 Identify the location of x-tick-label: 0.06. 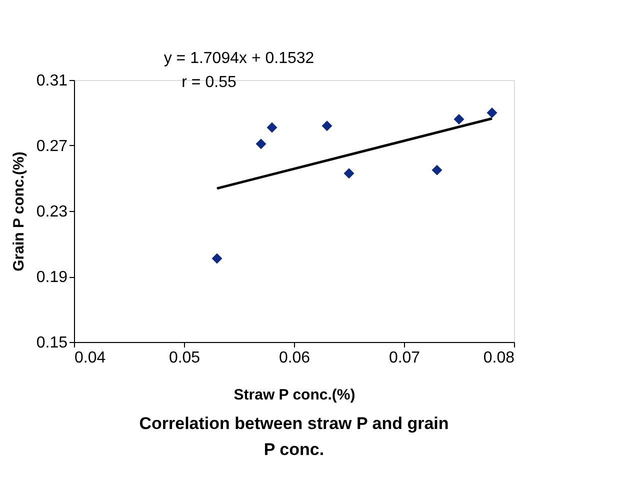
(294, 358).